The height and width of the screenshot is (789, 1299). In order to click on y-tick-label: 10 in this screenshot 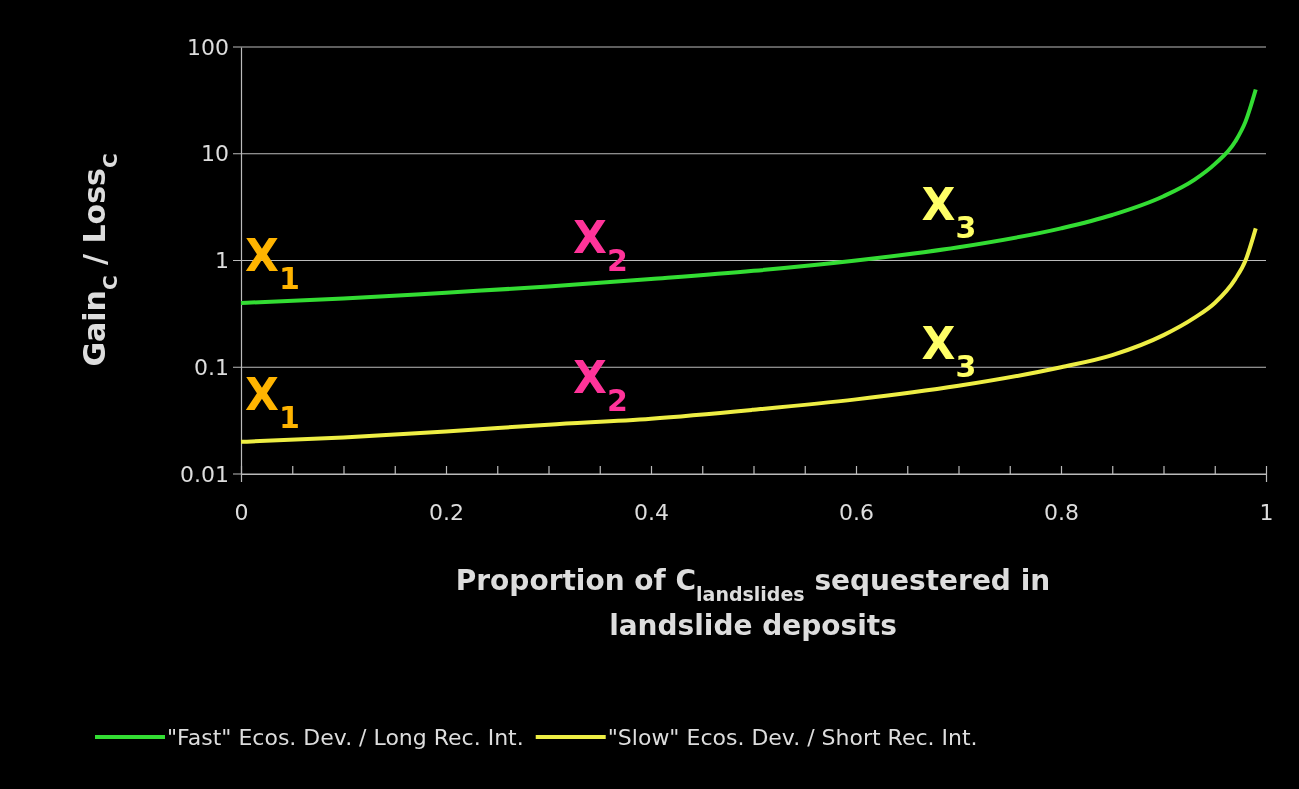, I will do `click(215, 154)`.